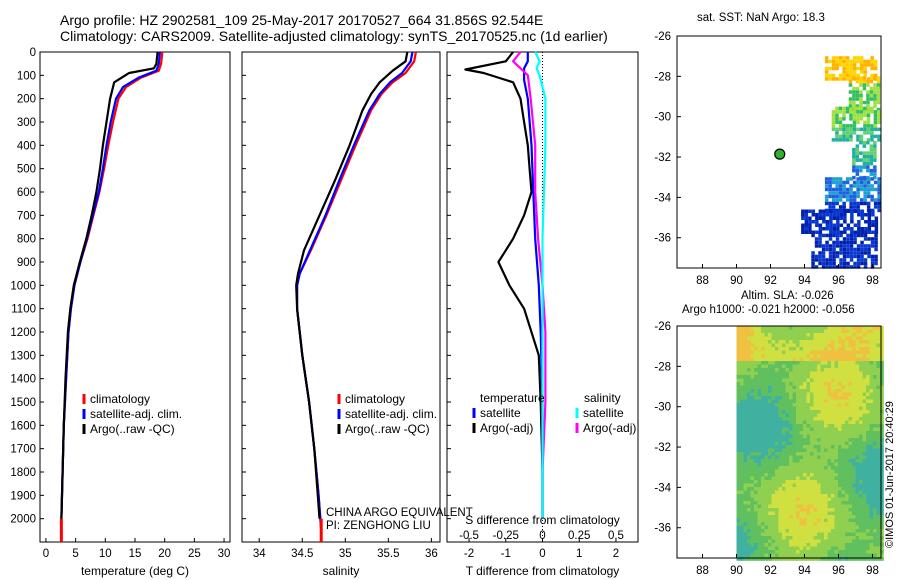 This screenshot has width=900, height=580. Describe the element at coordinates (399, 520) in the screenshot. I see `credit-text: CHINA ARGO EQUIVALENT PI: ZENGHONG LIU` at that location.